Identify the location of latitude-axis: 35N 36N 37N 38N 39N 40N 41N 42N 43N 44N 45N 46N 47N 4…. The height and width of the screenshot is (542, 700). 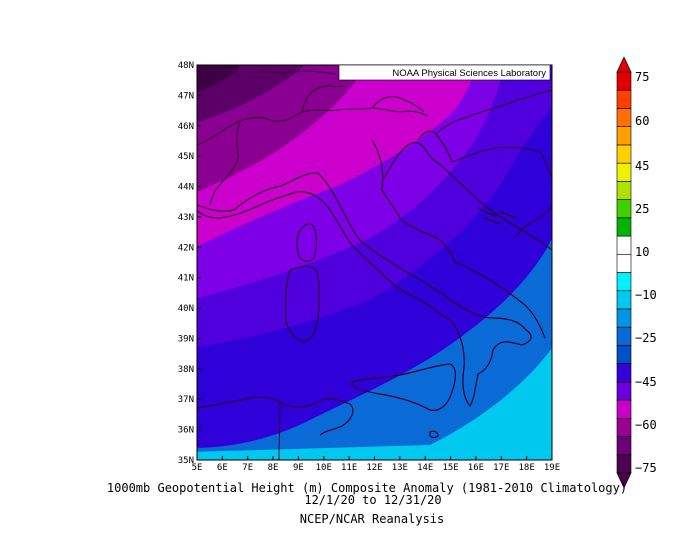
(189, 263).